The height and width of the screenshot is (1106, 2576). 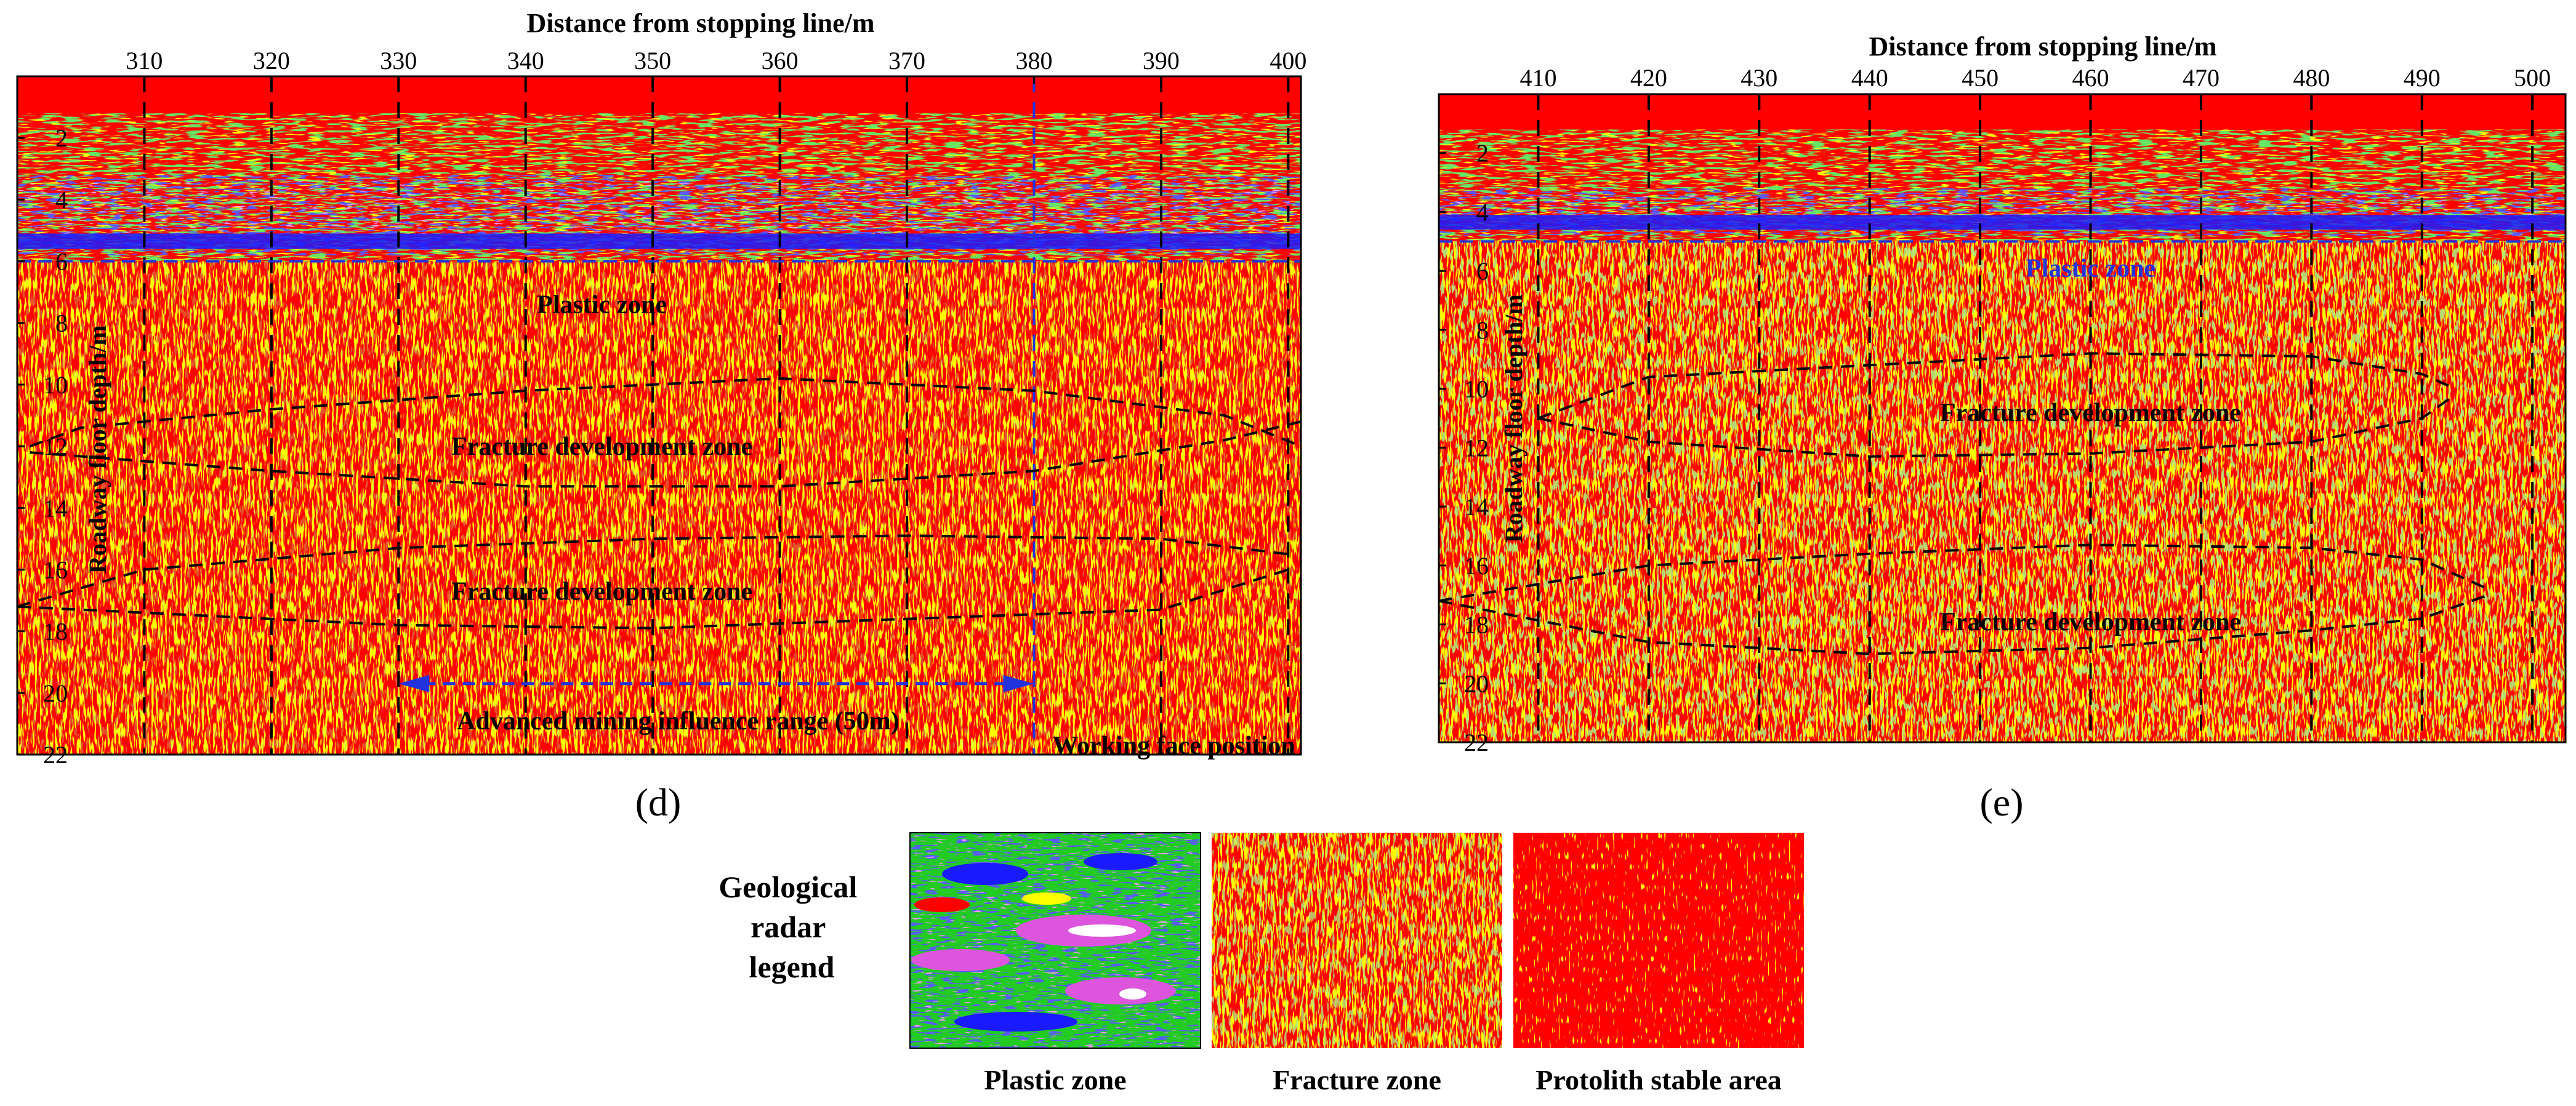 I want to click on chart-d-influence-range-arrow-left, so click(x=414, y=683).